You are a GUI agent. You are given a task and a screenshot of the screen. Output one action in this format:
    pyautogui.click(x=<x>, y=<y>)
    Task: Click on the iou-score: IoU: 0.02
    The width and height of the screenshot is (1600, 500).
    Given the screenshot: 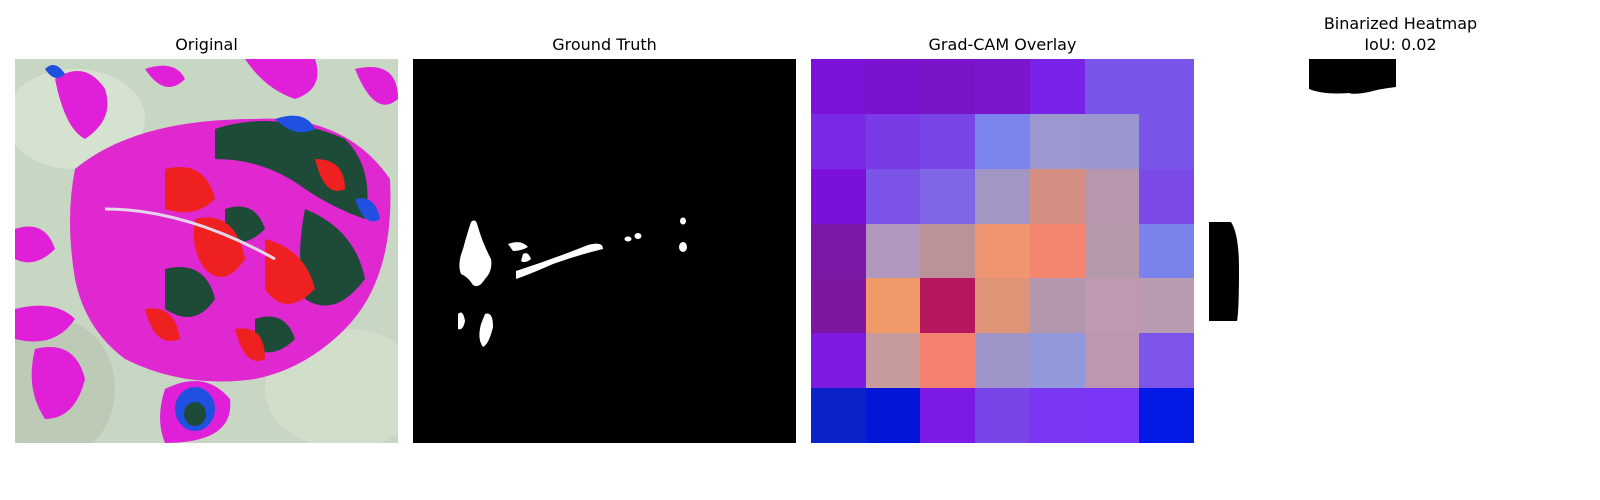 What is the action you would take?
    pyautogui.click(x=1400, y=44)
    